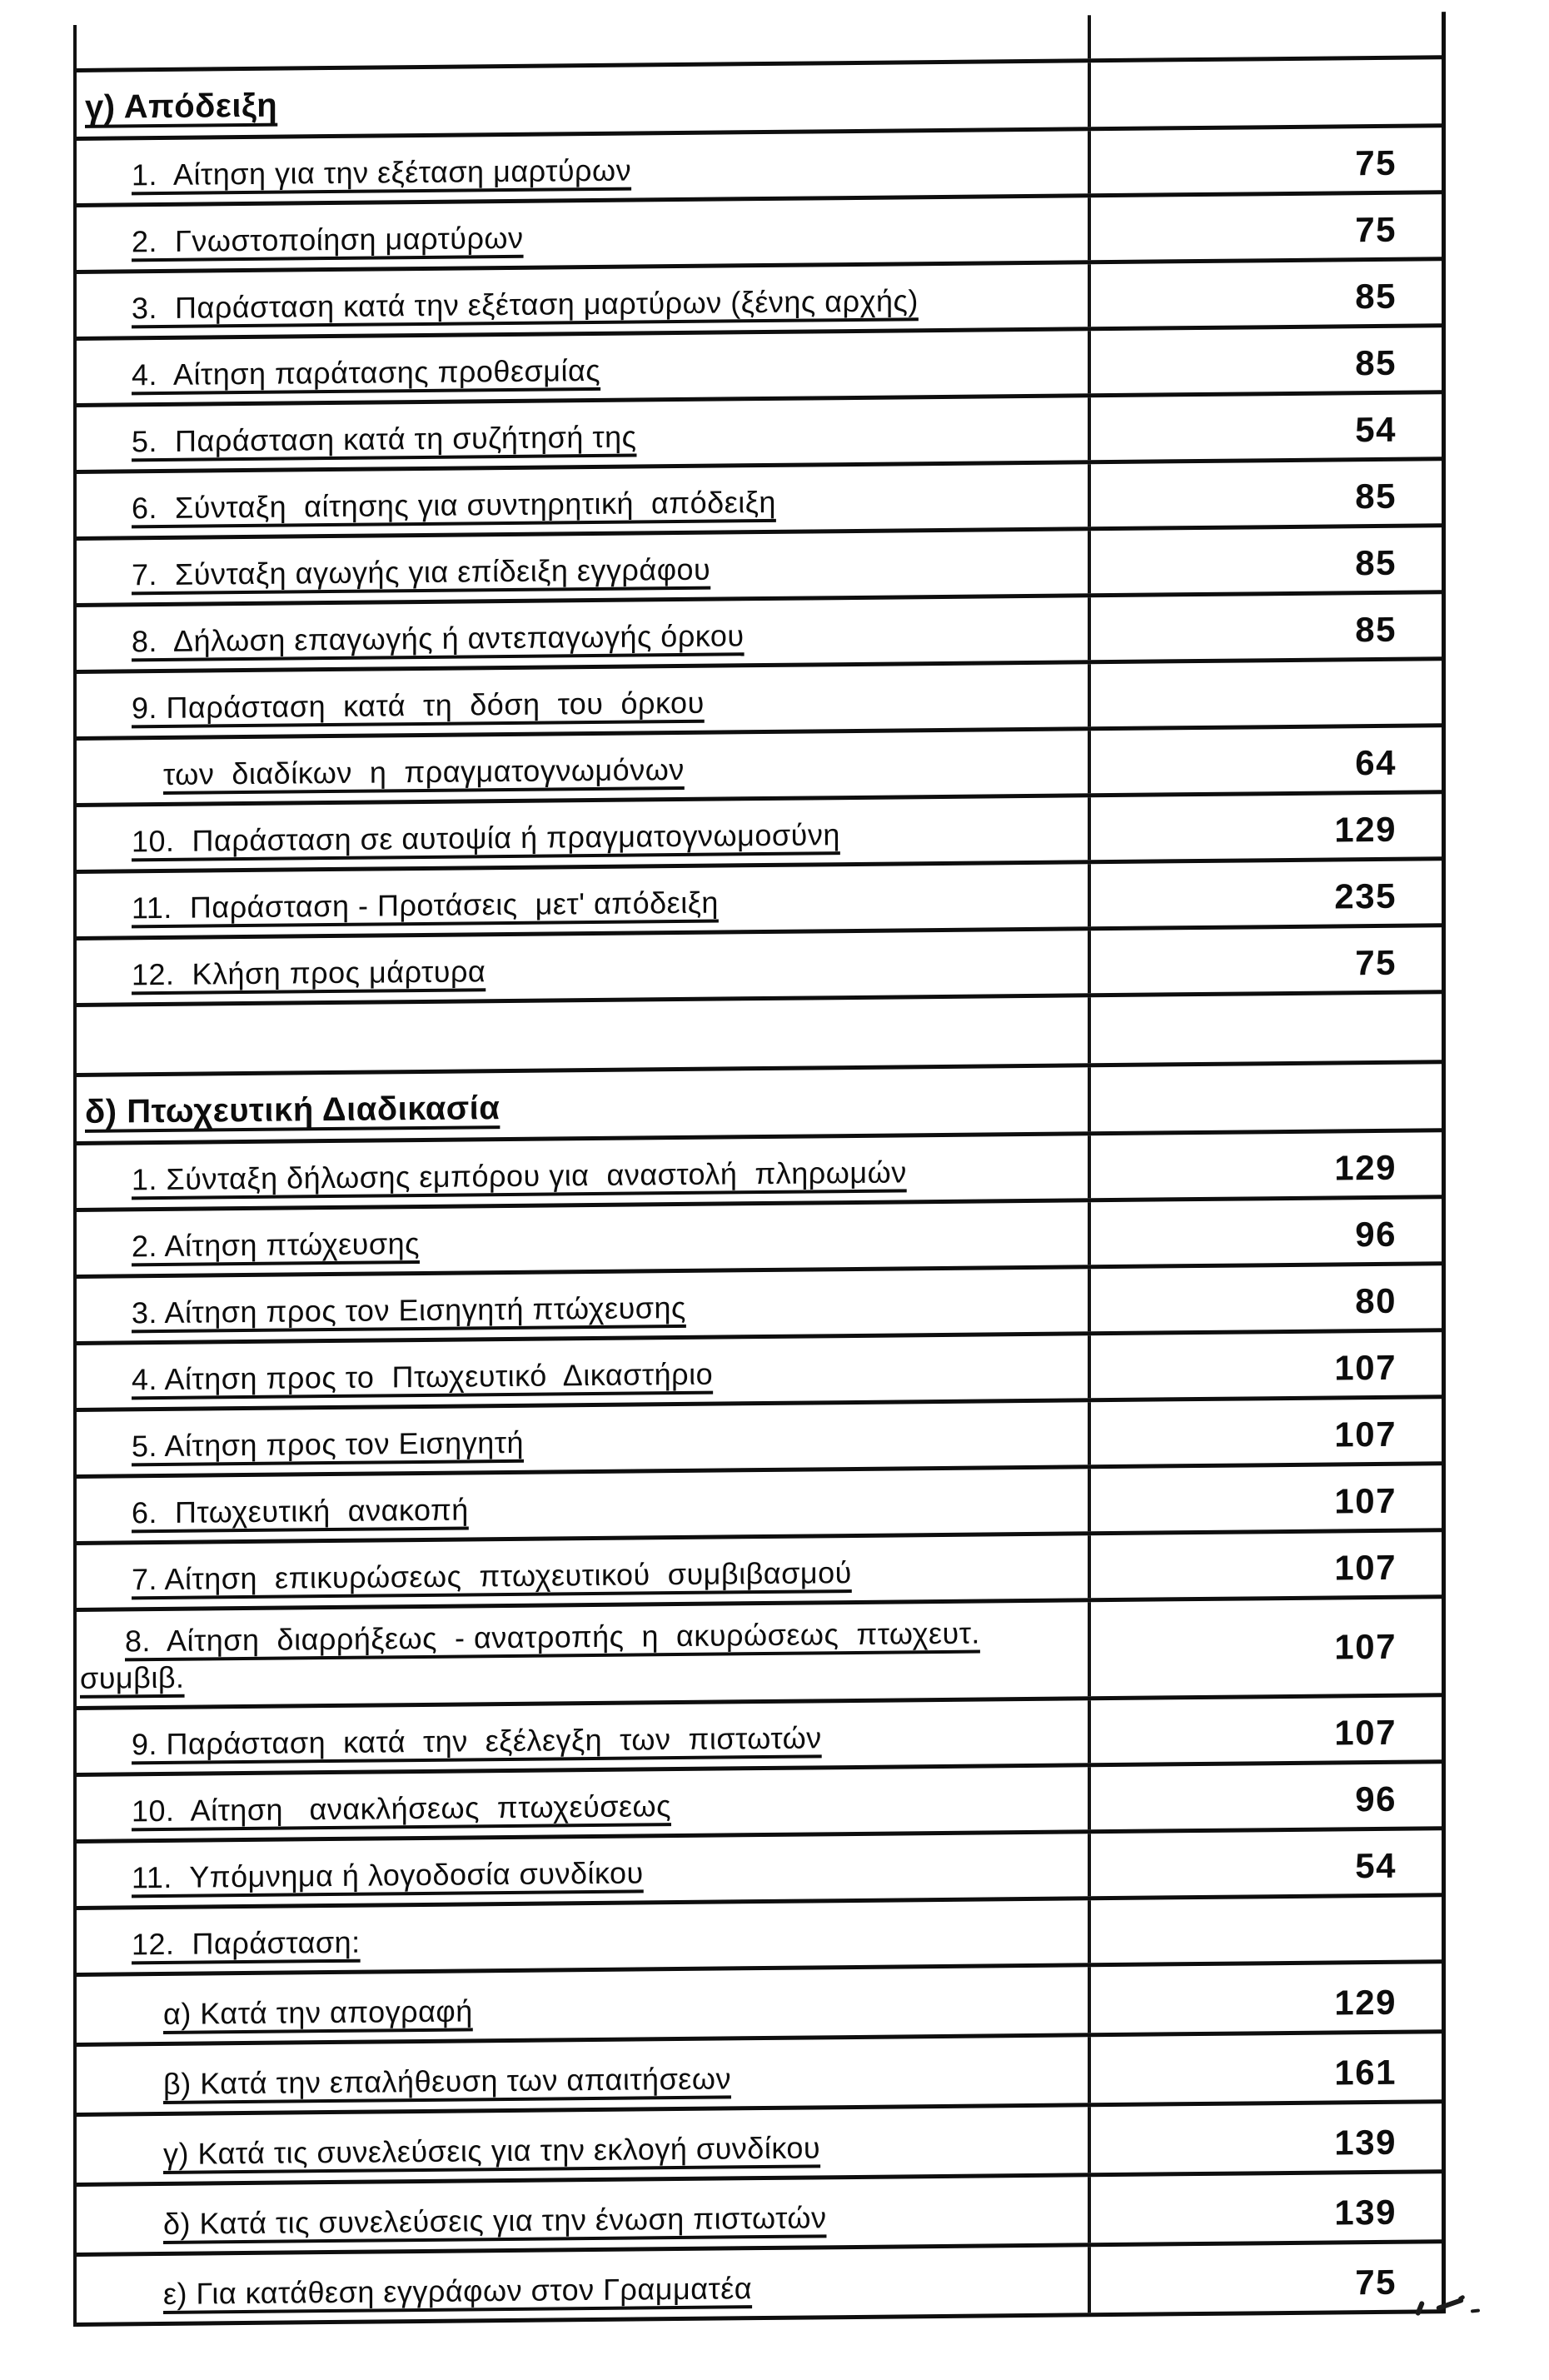  What do you see at coordinates (318, 2012) in the screenshot?
I see `row-label: α) Κατά την απογραφή` at bounding box center [318, 2012].